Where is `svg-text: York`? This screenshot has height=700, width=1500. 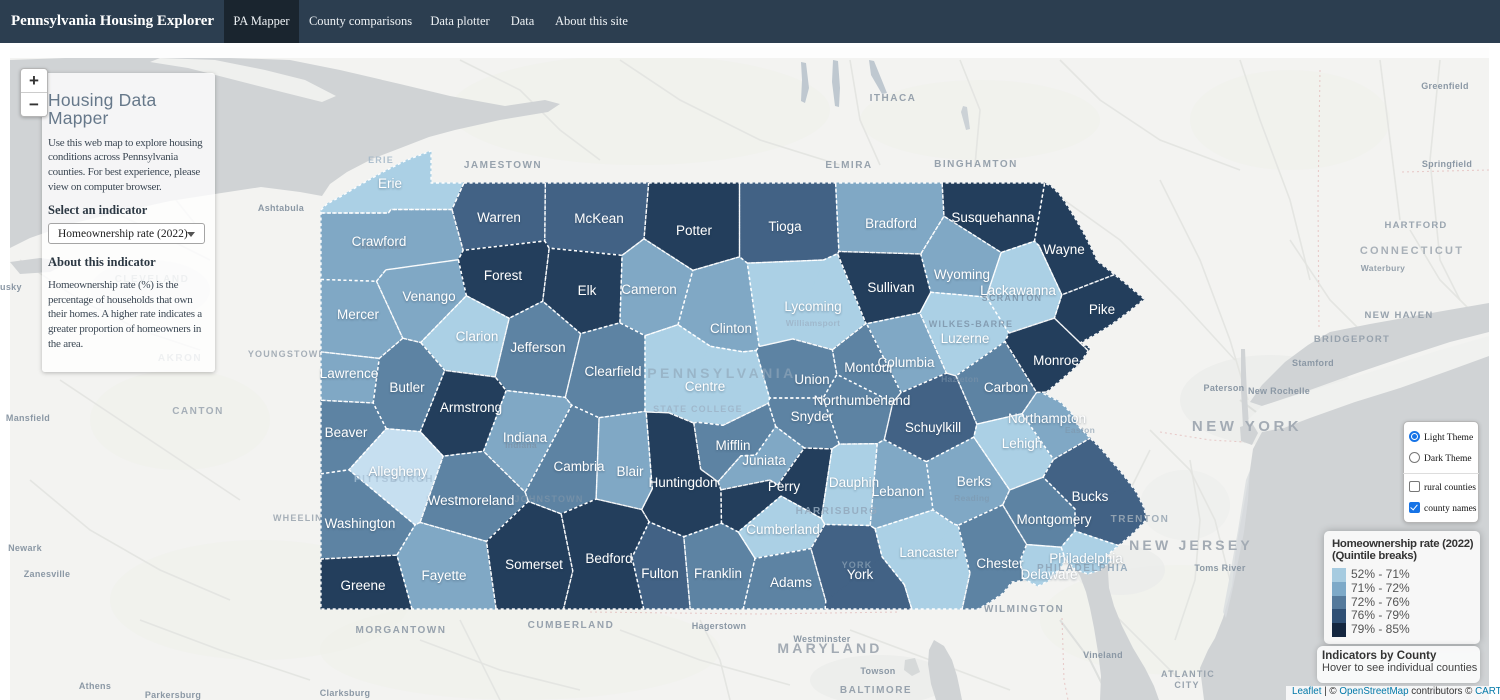 svg-text: York is located at coordinates (860, 574).